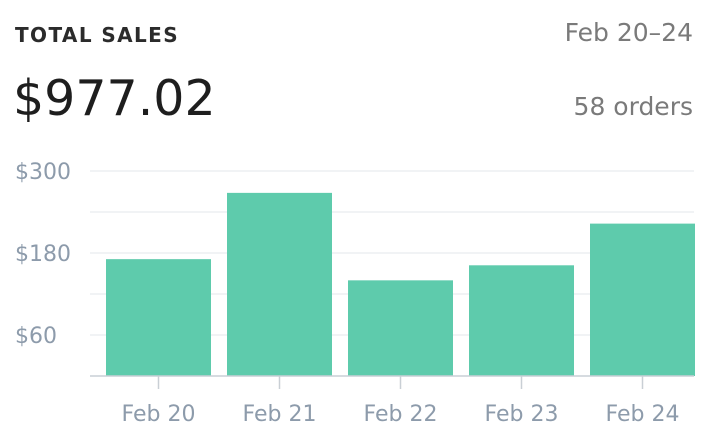 The image size is (710, 430). What do you see at coordinates (628, 32) in the screenshot?
I see `date-range: Feb 20–24` at bounding box center [628, 32].